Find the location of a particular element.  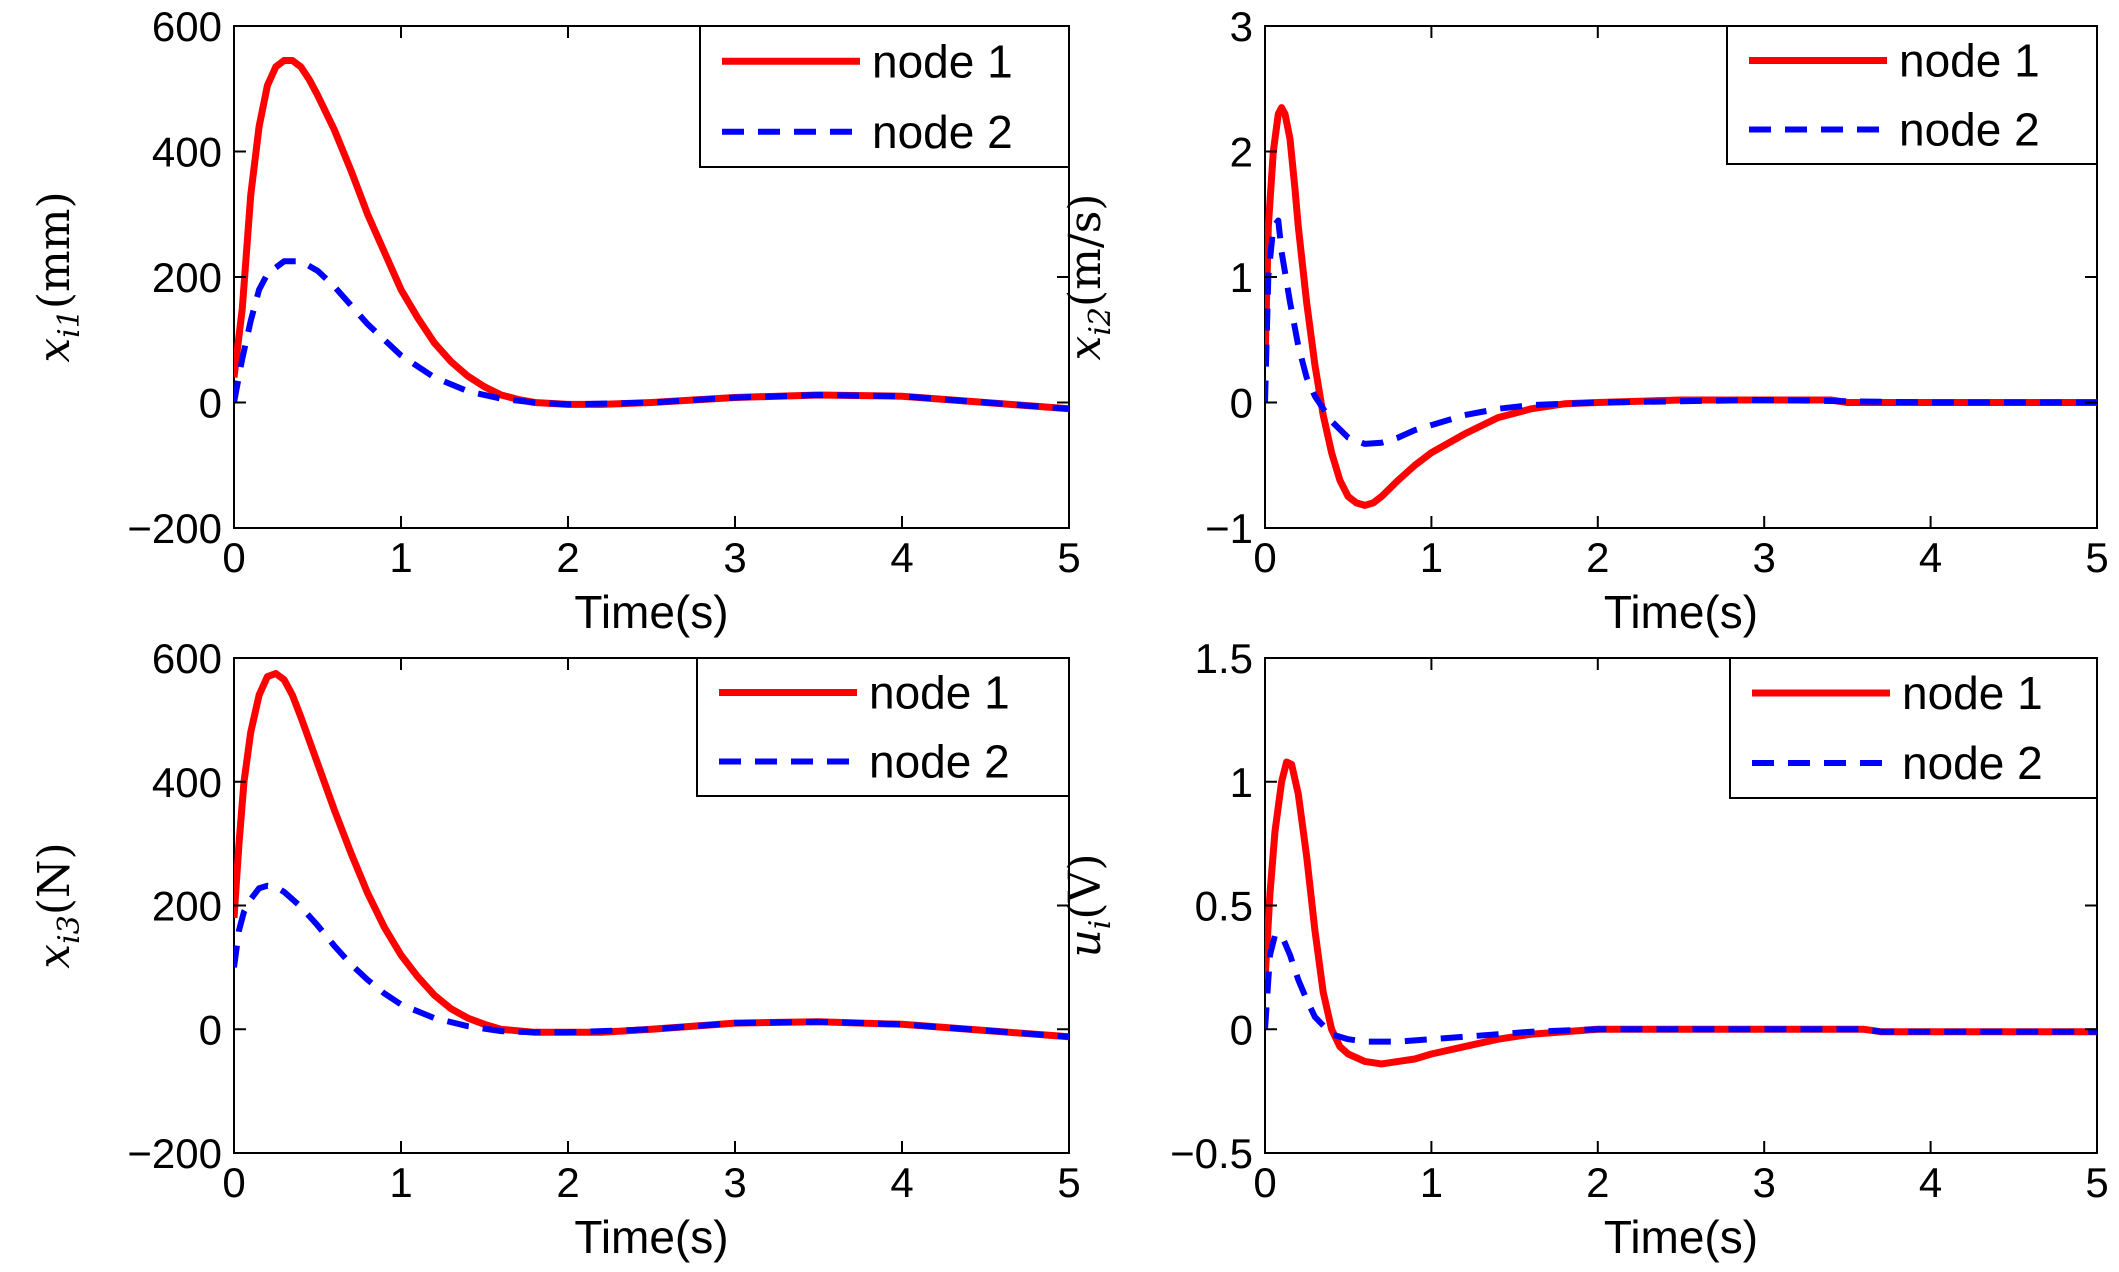

y-axis-label: xi2(m/s) is located at coordinates (1089, 277).